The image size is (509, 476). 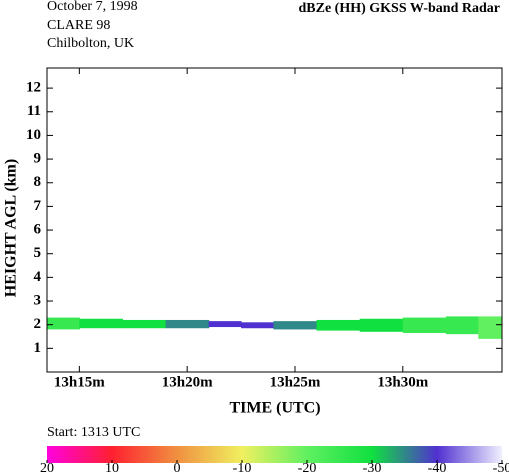 I want to click on x-tick-label: 13h30m, so click(x=402, y=382).